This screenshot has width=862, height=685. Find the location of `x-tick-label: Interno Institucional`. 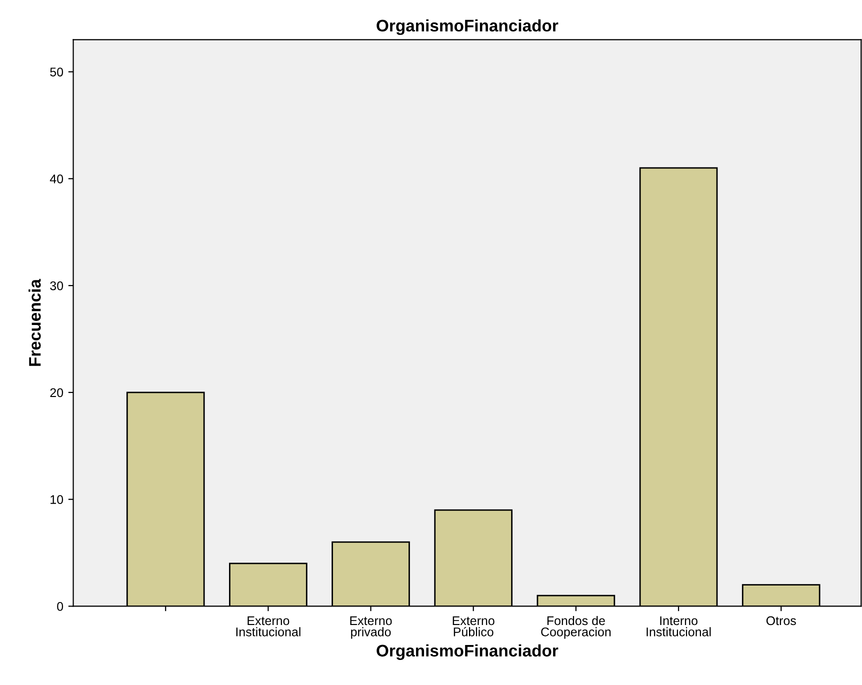

x-tick-label: Interno Institucional is located at coordinates (678, 626).